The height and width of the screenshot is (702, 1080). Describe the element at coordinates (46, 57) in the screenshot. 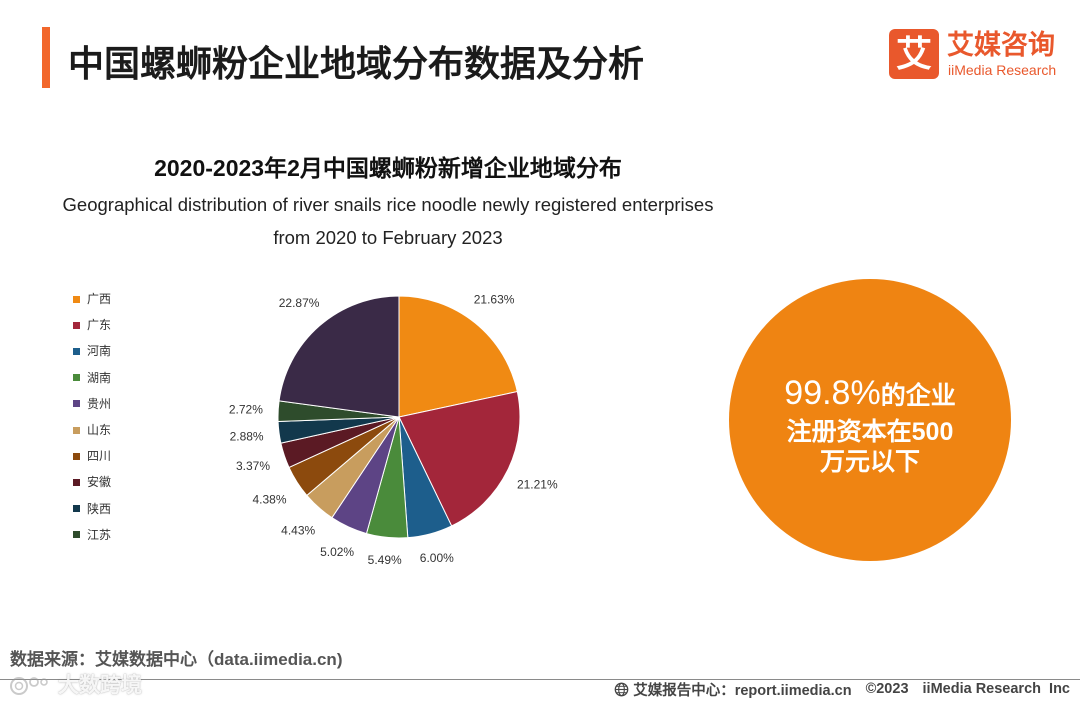

I see `title-accent-bar` at that location.